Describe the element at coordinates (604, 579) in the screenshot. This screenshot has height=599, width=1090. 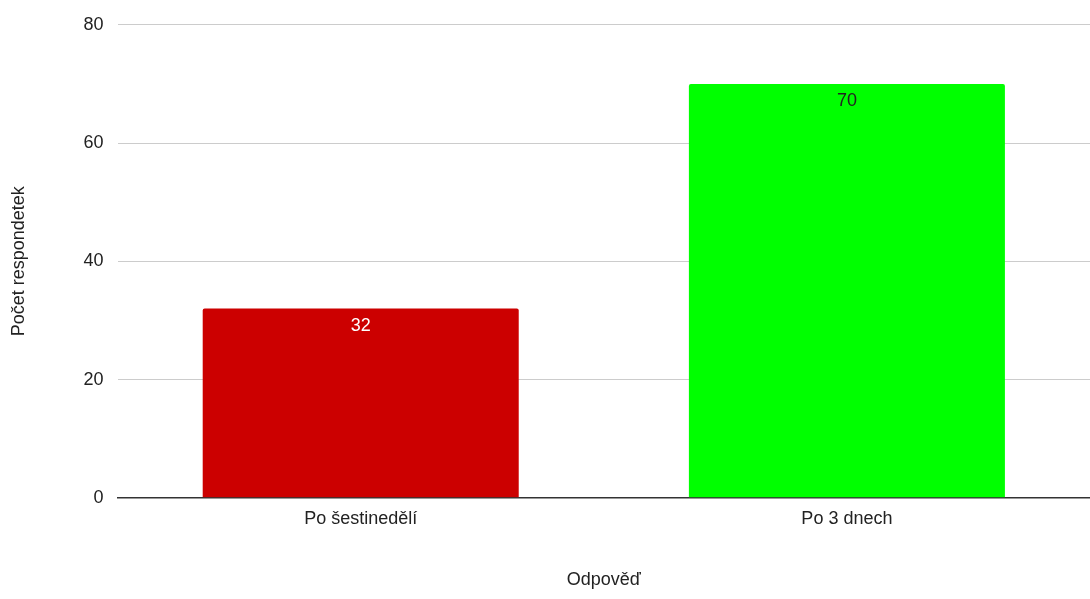
I see `x-axis-title: Odpověď` at that location.